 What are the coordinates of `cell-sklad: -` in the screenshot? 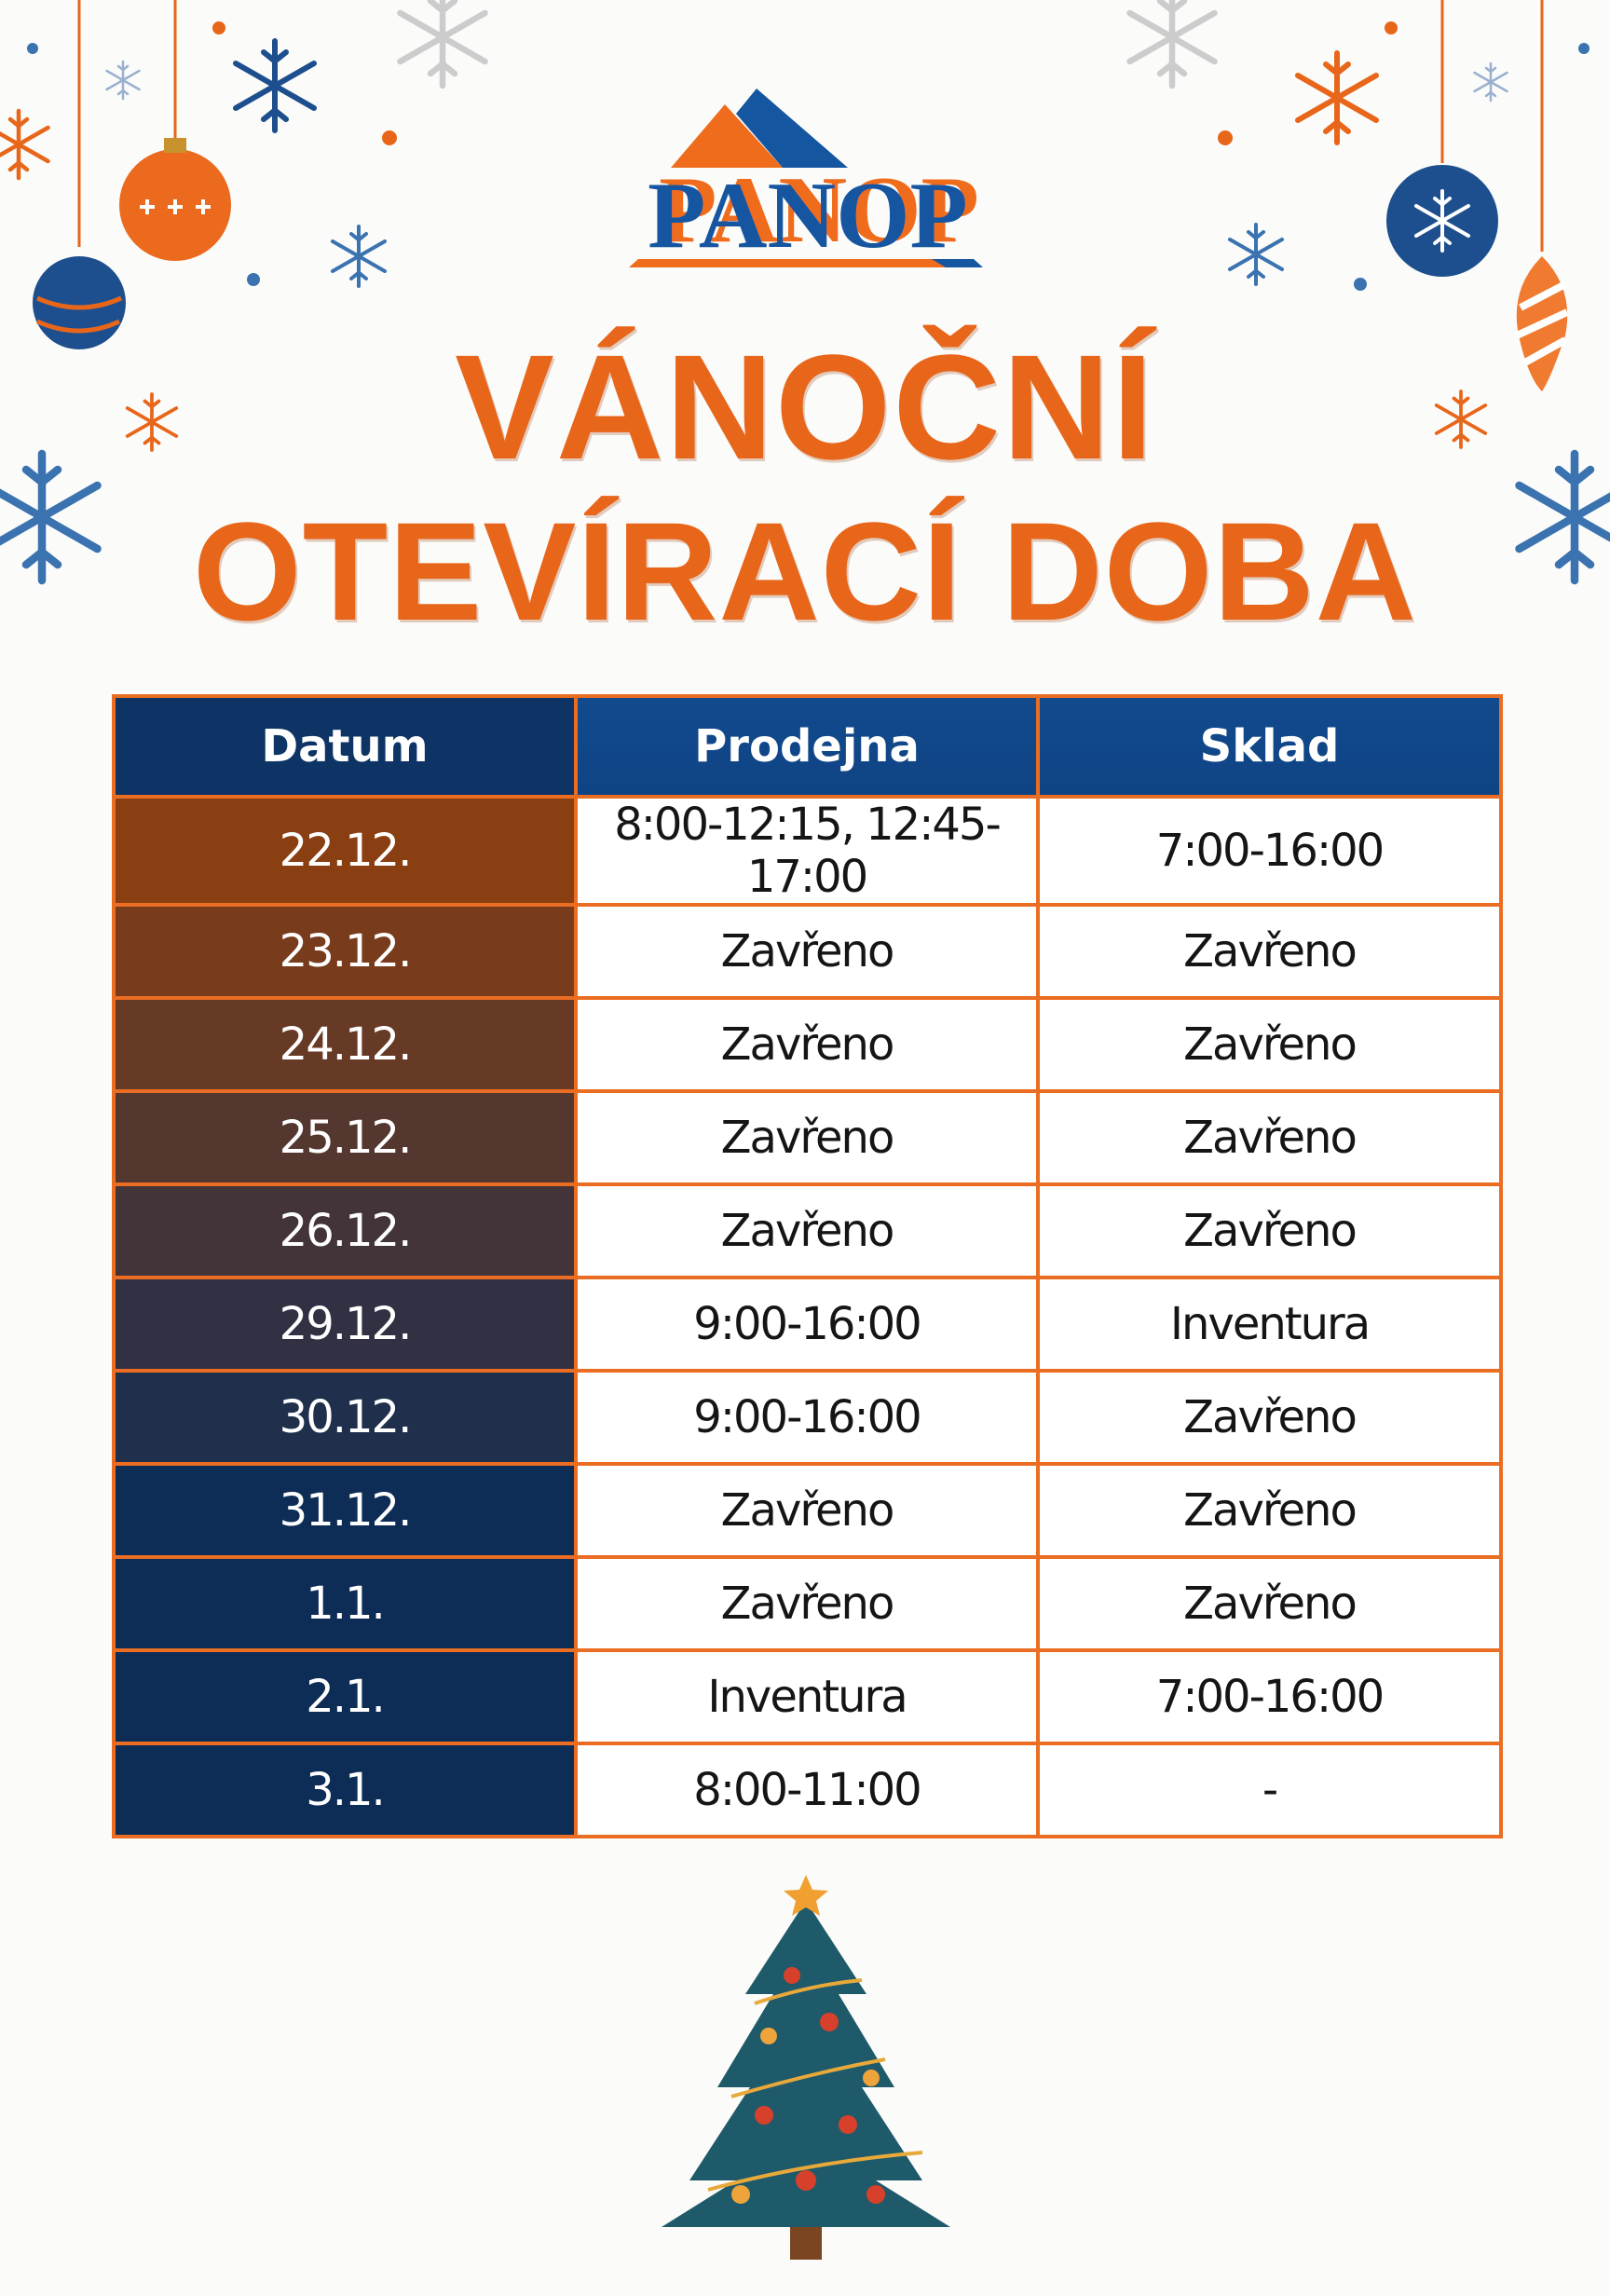 It's located at (1269, 1790).